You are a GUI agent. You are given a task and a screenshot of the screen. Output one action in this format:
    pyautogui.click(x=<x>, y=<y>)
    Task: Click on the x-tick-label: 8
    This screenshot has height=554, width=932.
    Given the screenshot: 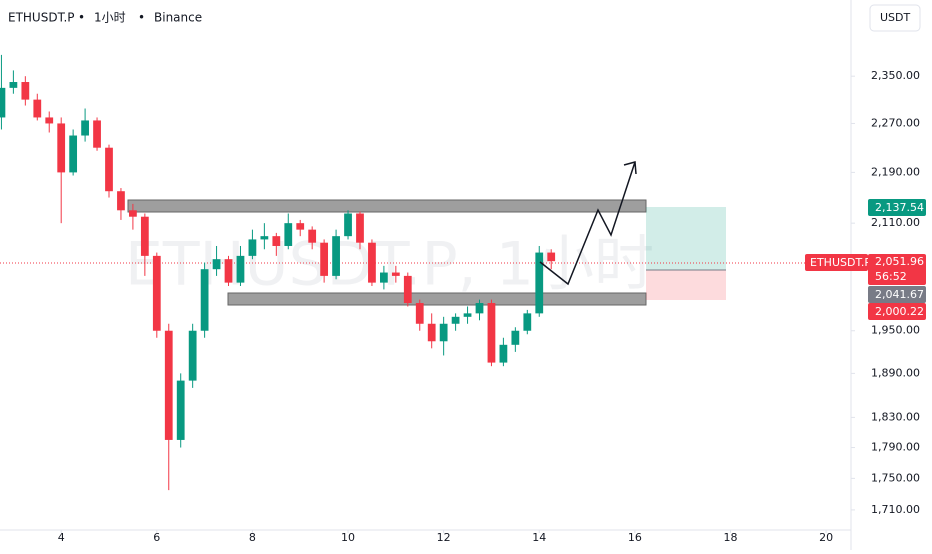 What is the action you would take?
    pyautogui.click(x=252, y=537)
    